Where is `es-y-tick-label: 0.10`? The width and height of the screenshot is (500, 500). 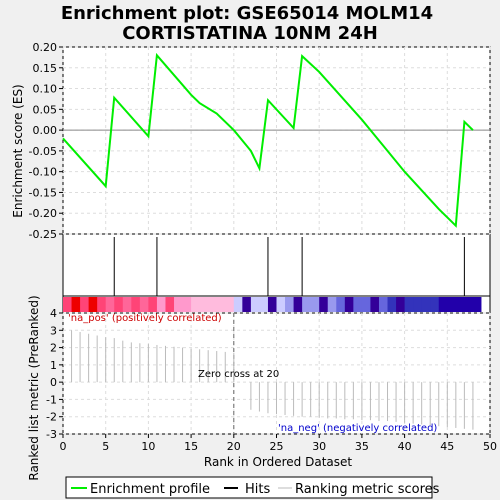
es-y-tick-label: 0.10 is located at coordinates (45, 89).